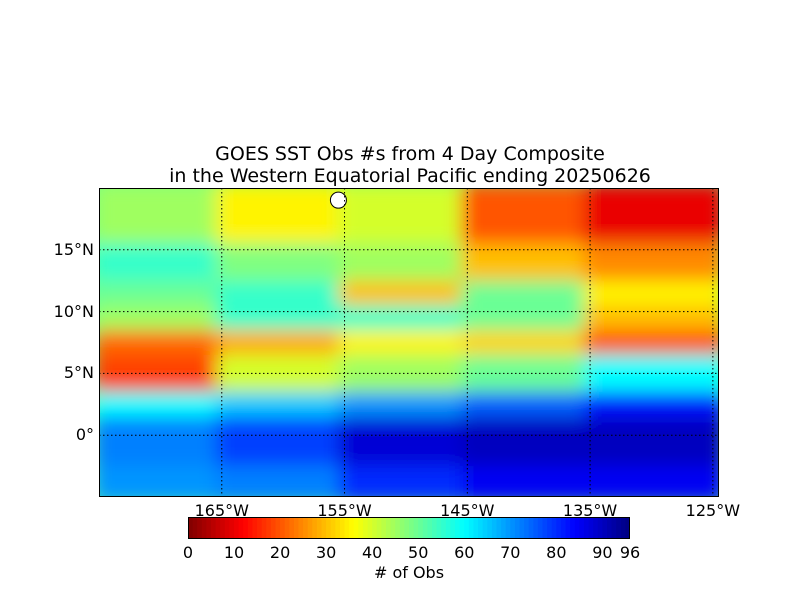  Describe the element at coordinates (73, 249) in the screenshot. I see `y-tick-label: 15°N` at that location.